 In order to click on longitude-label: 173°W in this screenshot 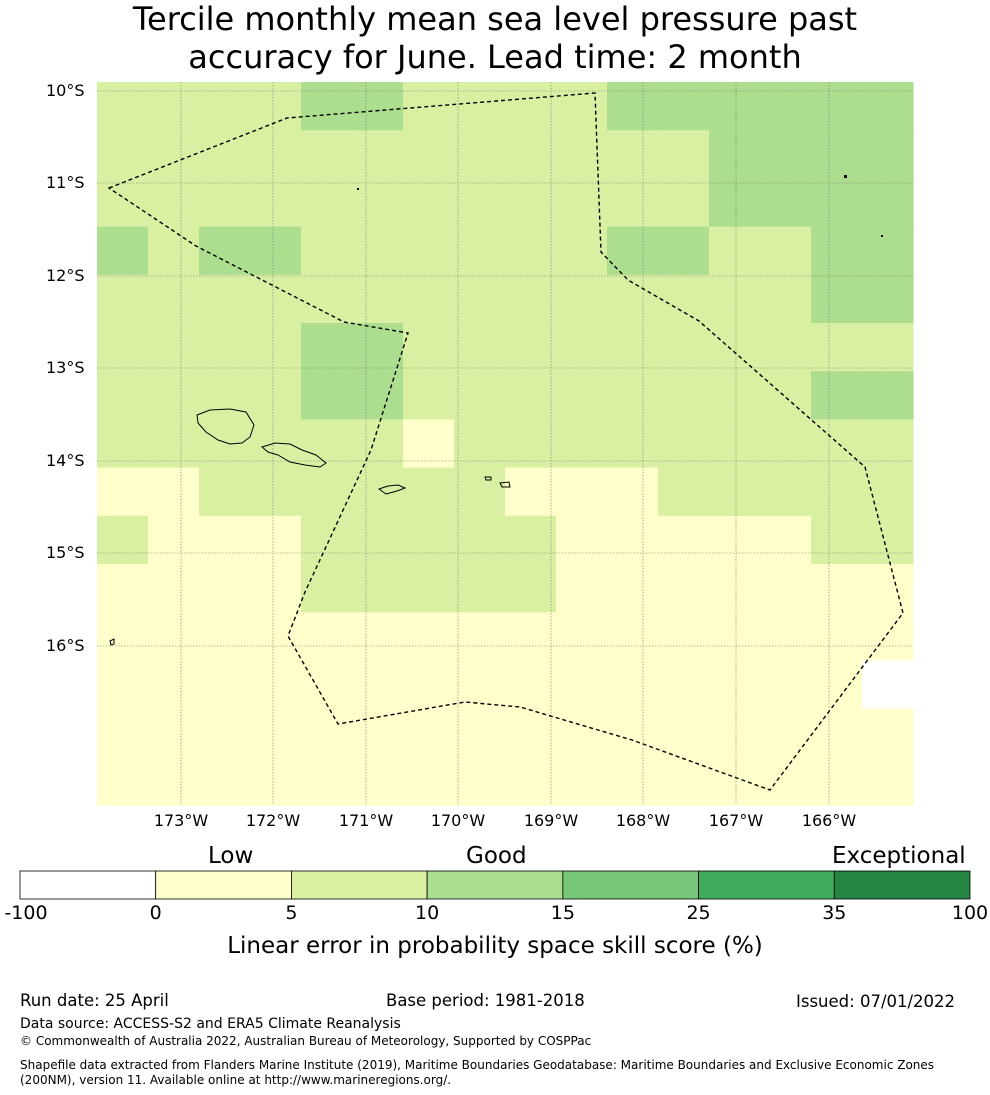, I will do `click(181, 820)`.